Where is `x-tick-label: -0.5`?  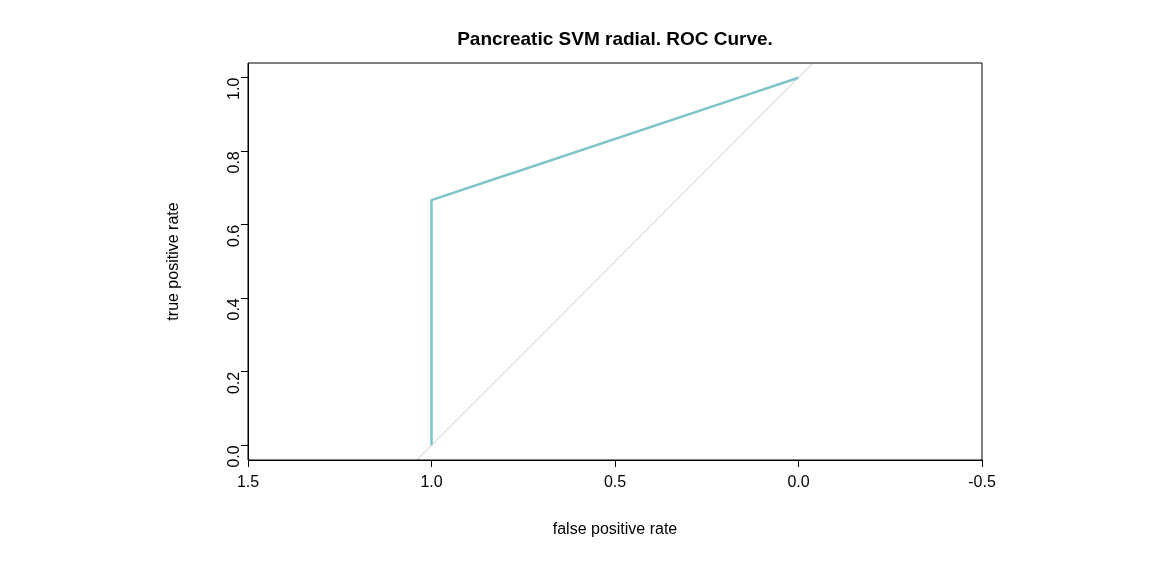
x-tick-label: -0.5 is located at coordinates (982, 482).